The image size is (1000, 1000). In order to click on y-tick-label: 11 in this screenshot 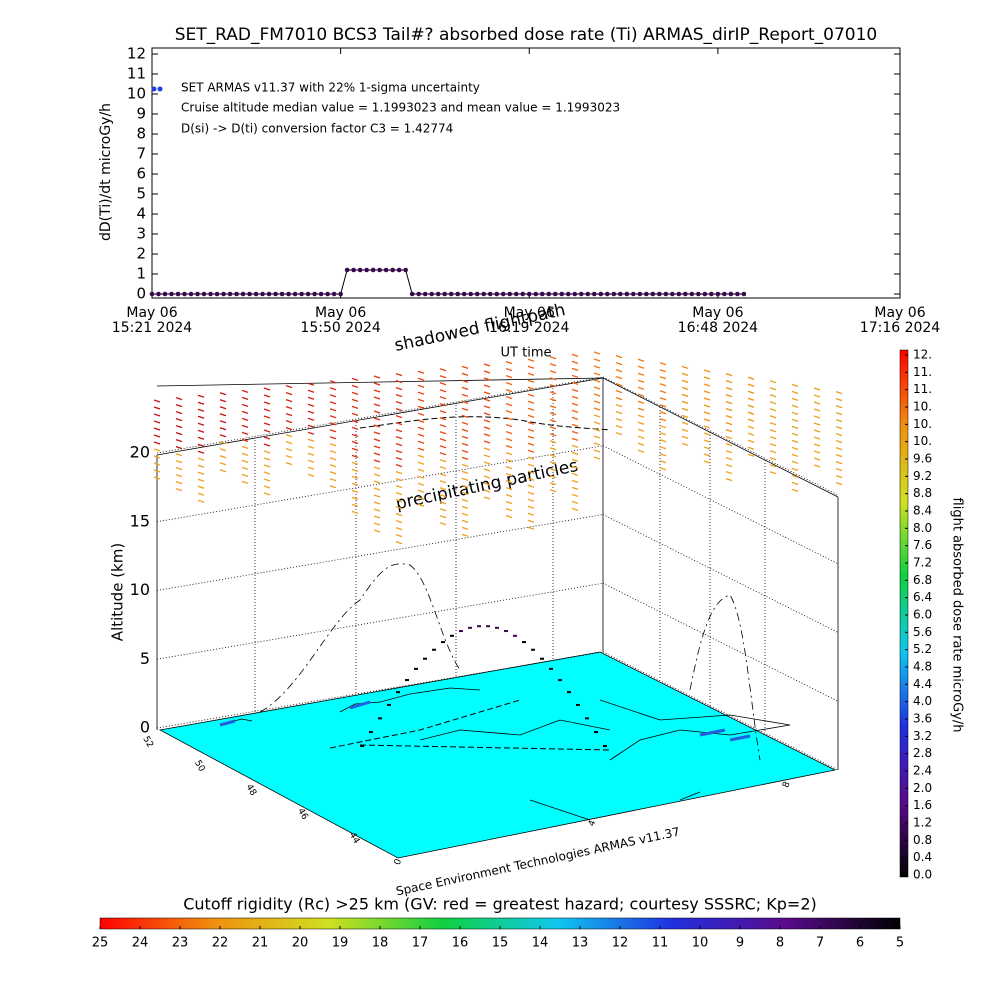, I will do `click(136, 74)`.